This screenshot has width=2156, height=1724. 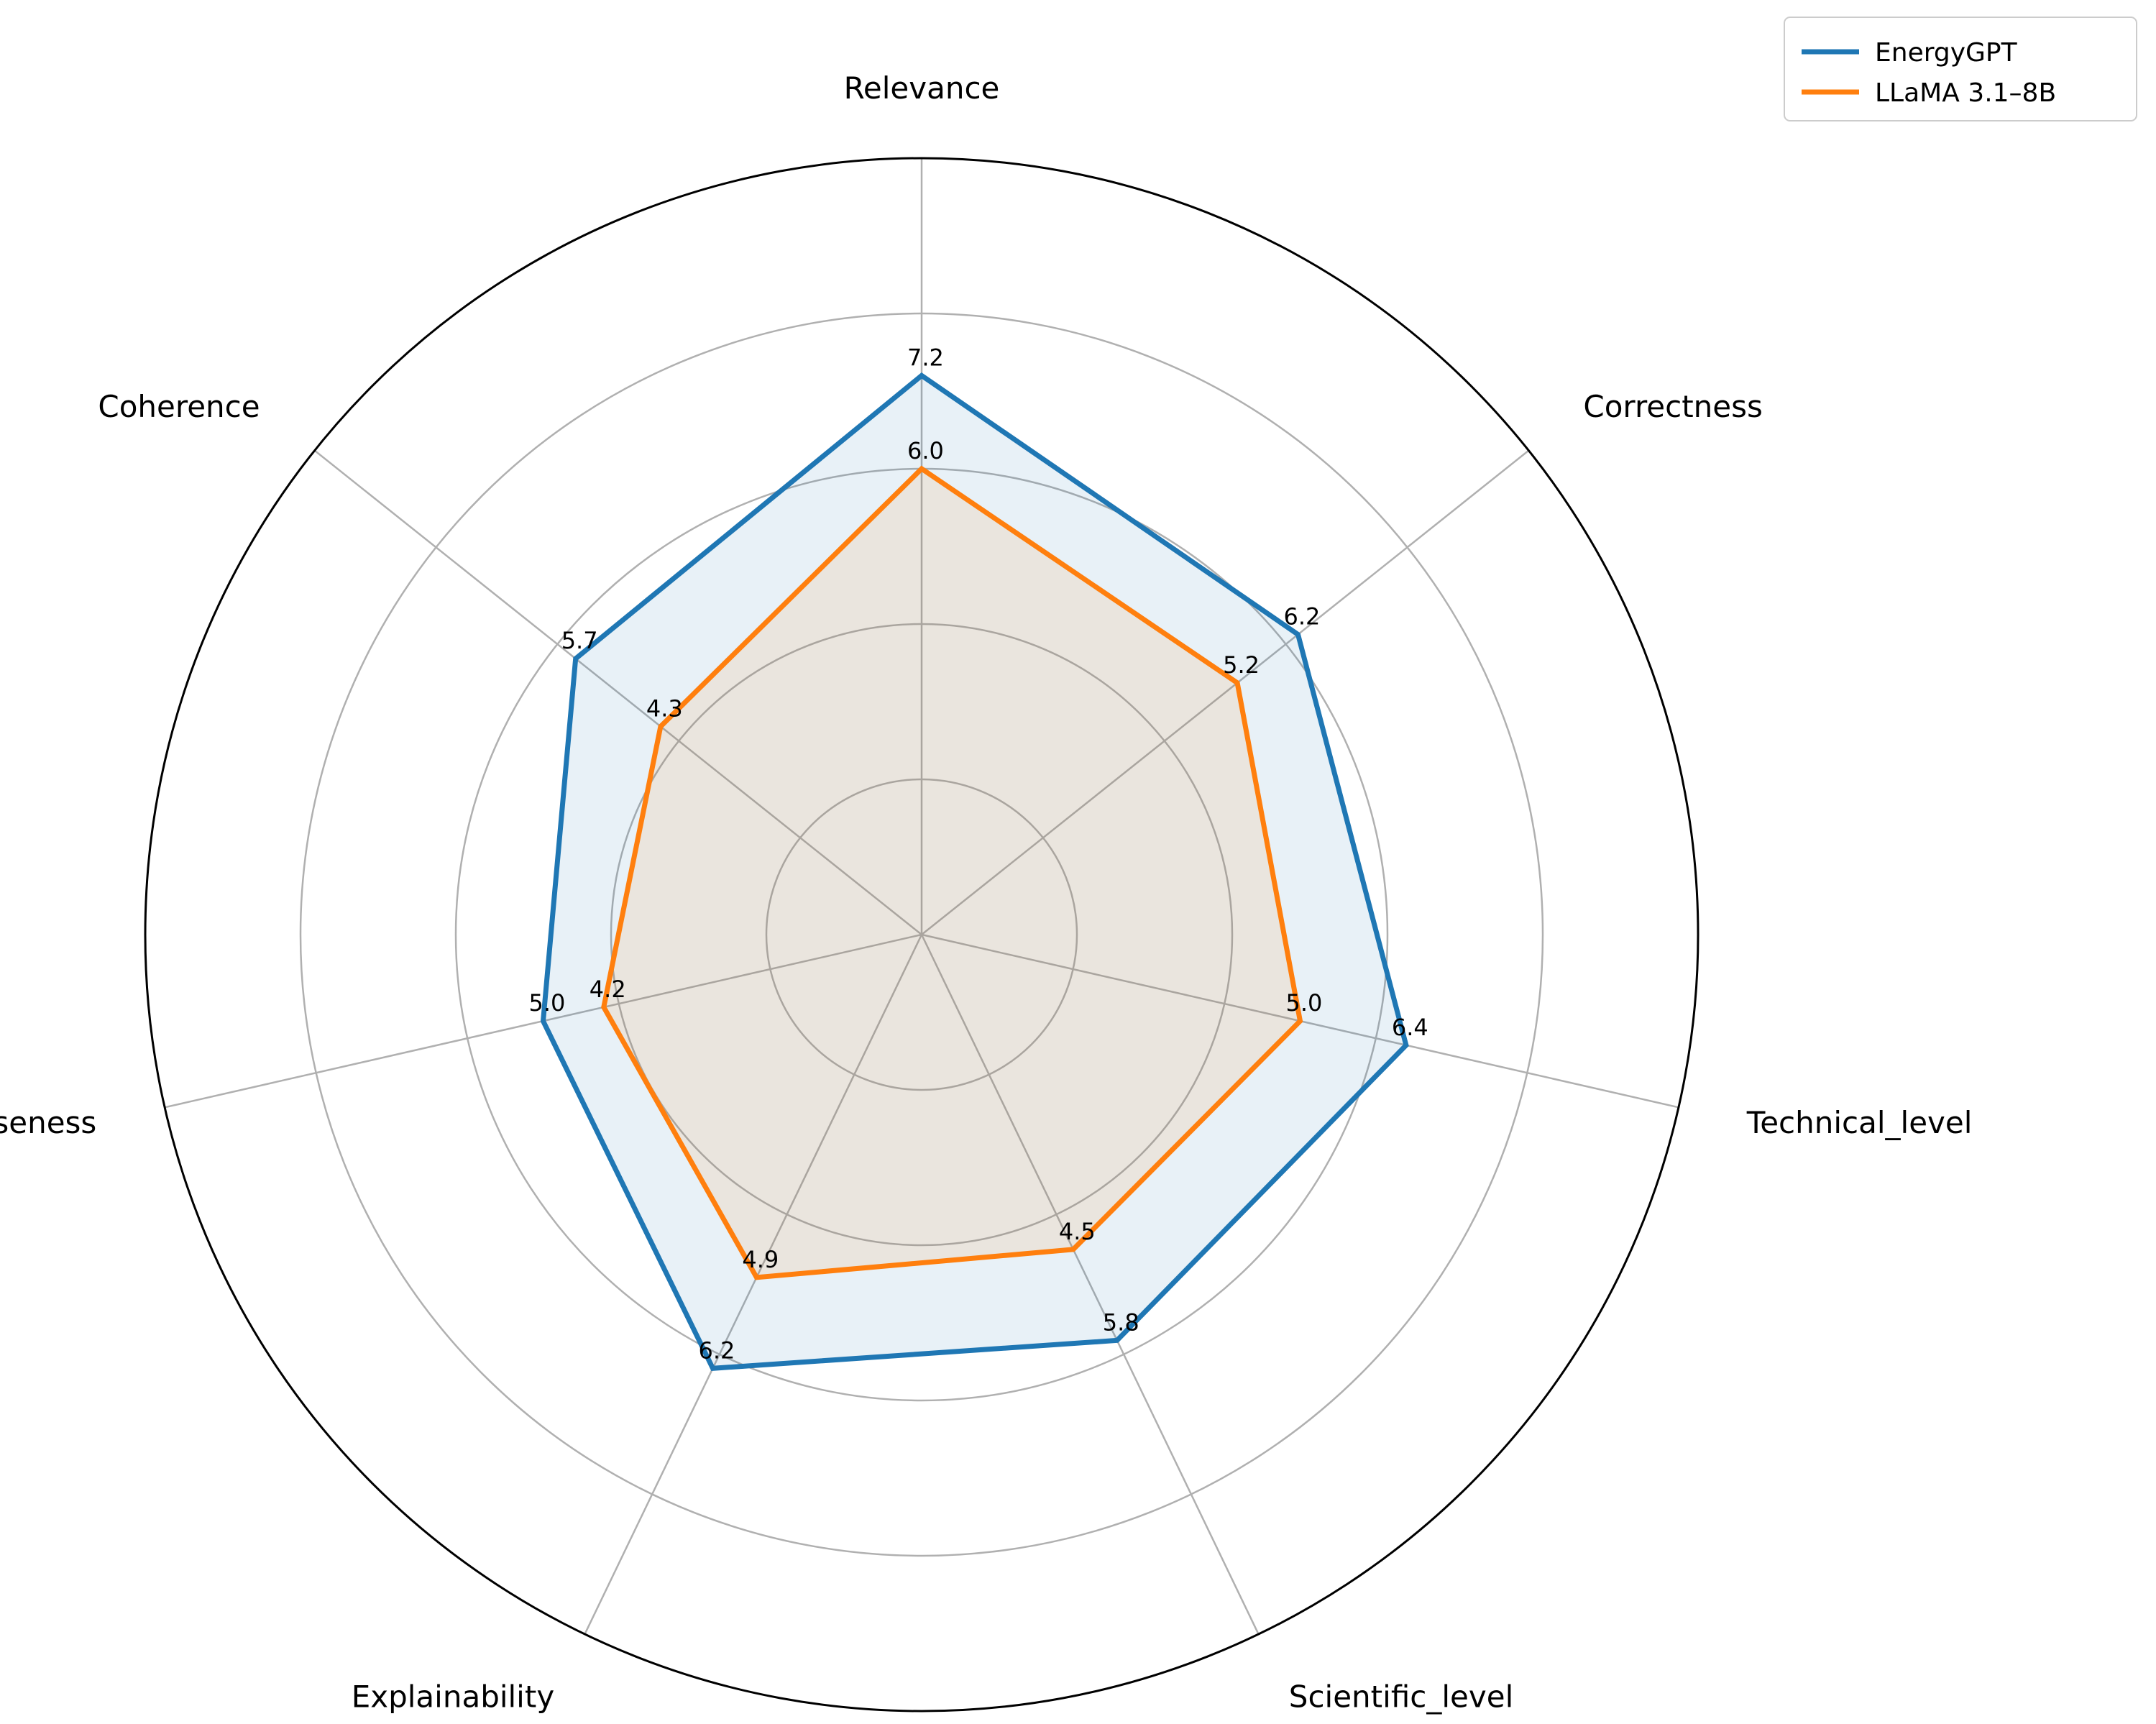 What do you see at coordinates (1302, 617) in the screenshot?
I see `value-label-series-1-correctness: 6.2` at bounding box center [1302, 617].